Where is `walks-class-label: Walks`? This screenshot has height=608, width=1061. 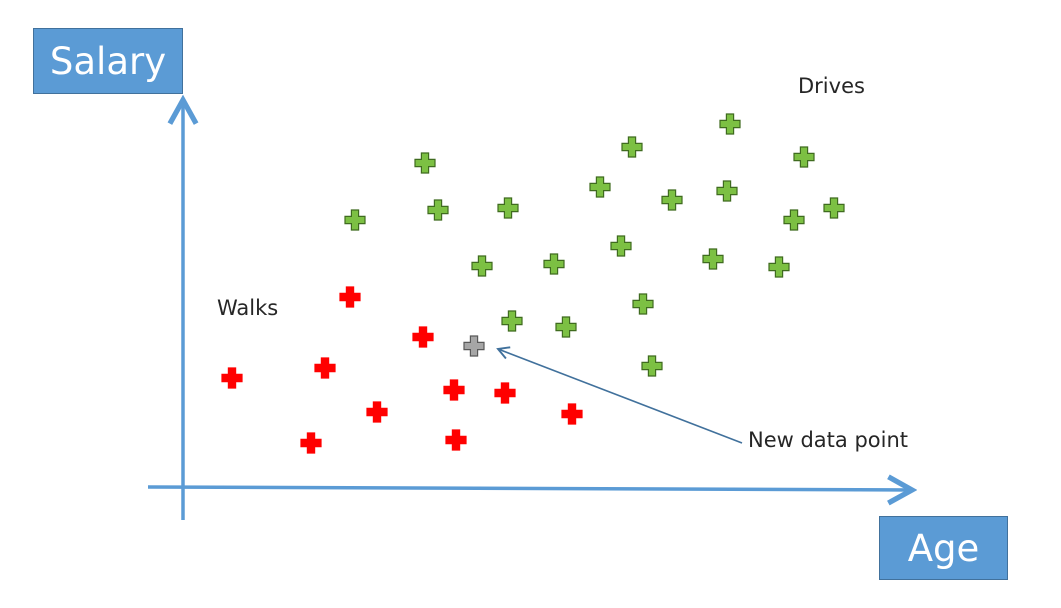 walks-class-label: Walks is located at coordinates (248, 308).